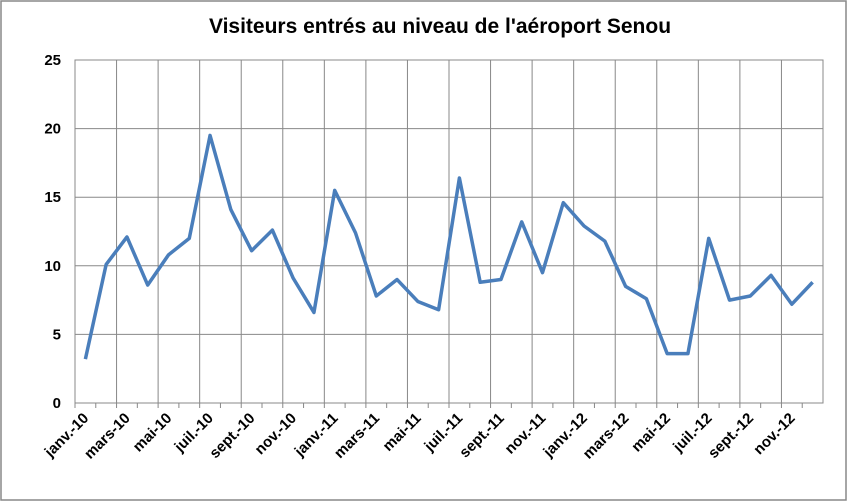  What do you see at coordinates (52, 197) in the screenshot?
I see `y-tick-label: 15` at bounding box center [52, 197].